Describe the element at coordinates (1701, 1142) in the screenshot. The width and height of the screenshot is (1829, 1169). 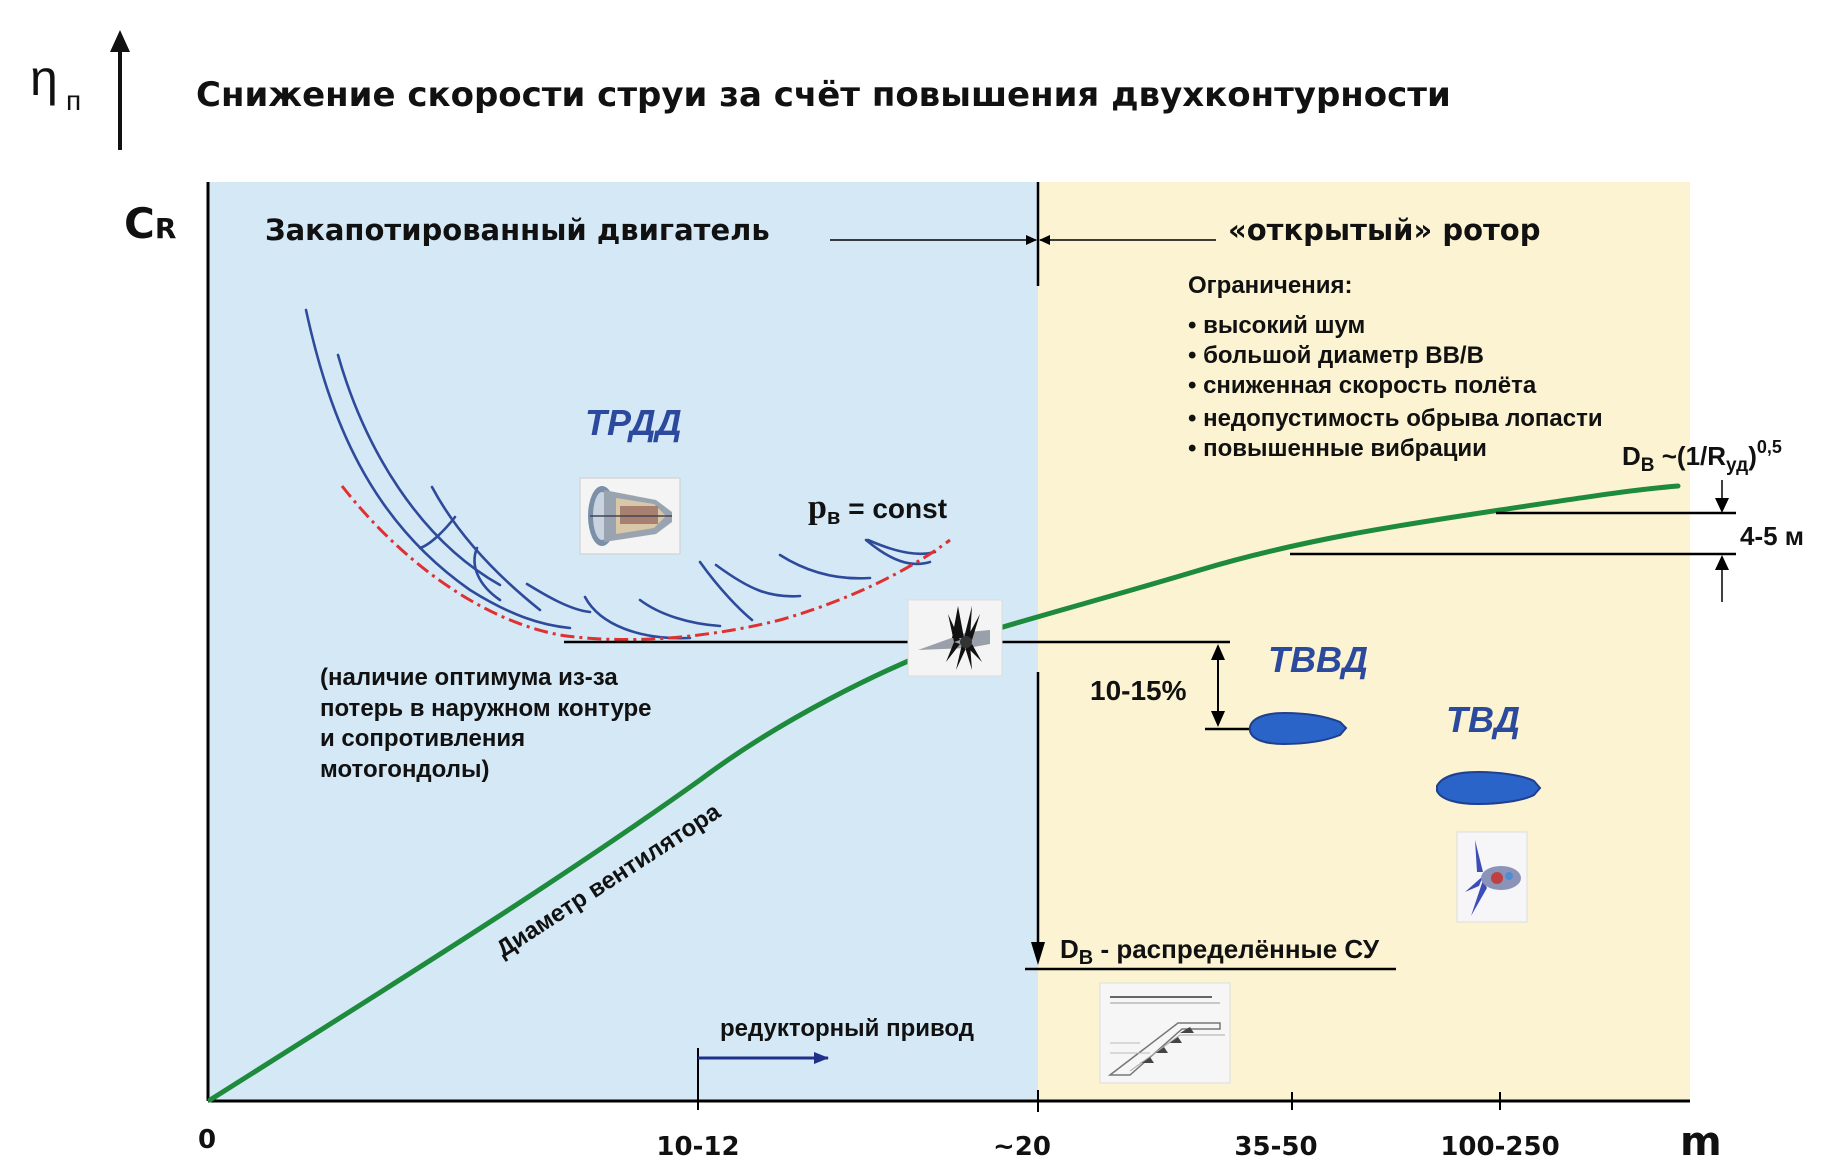
I see `x-axis-label: m` at that location.